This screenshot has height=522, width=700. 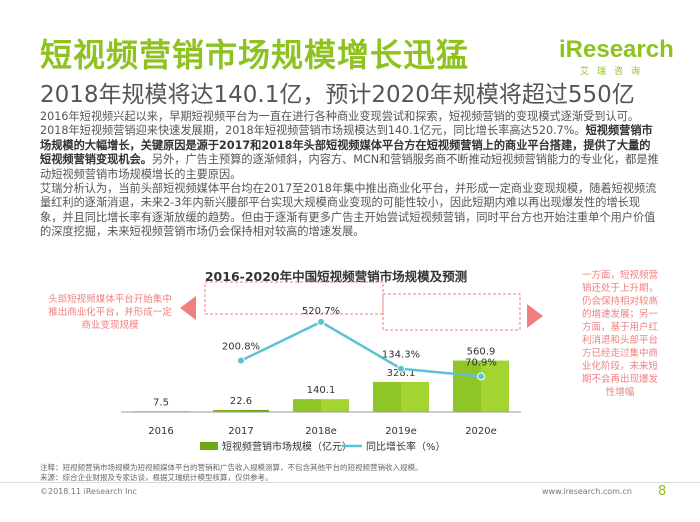 What do you see at coordinates (336, 276) in the screenshot?
I see `chart-title: 2016-2020年中国短视频营销市场规模及预测` at bounding box center [336, 276].